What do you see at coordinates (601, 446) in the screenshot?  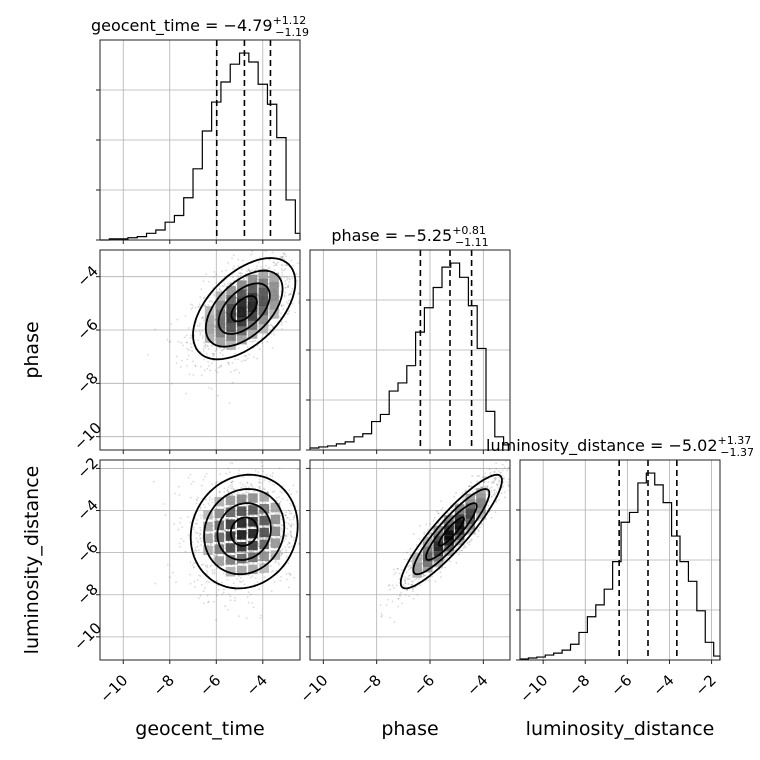 I see `title-value: luminosity_distance = −5.02` at bounding box center [601, 446].